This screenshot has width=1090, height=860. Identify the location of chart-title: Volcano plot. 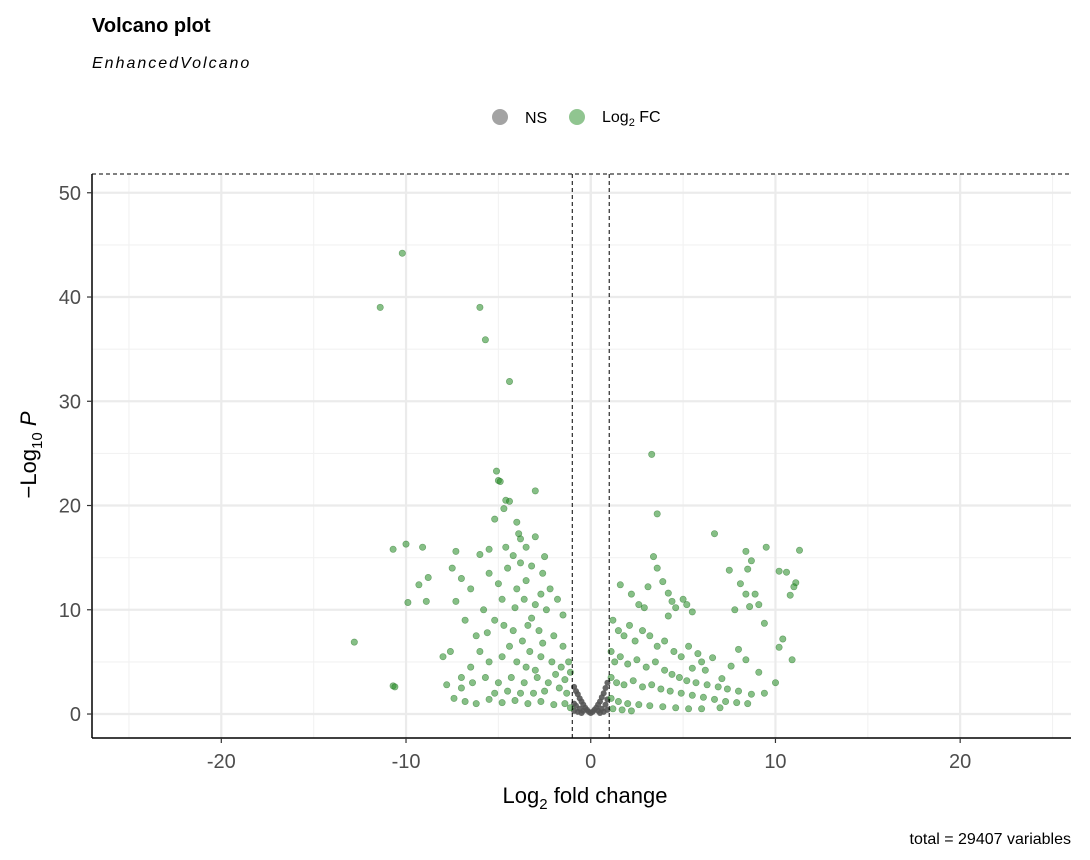
(151, 26).